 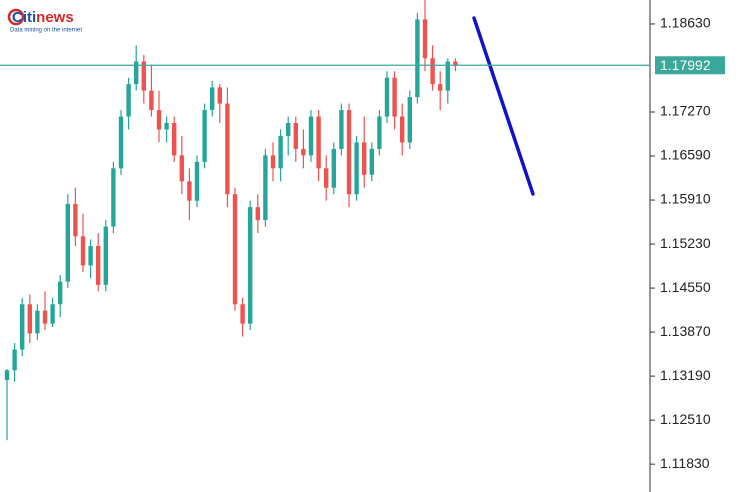 I want to click on y-tick-label: 1.11830, so click(x=685, y=463).